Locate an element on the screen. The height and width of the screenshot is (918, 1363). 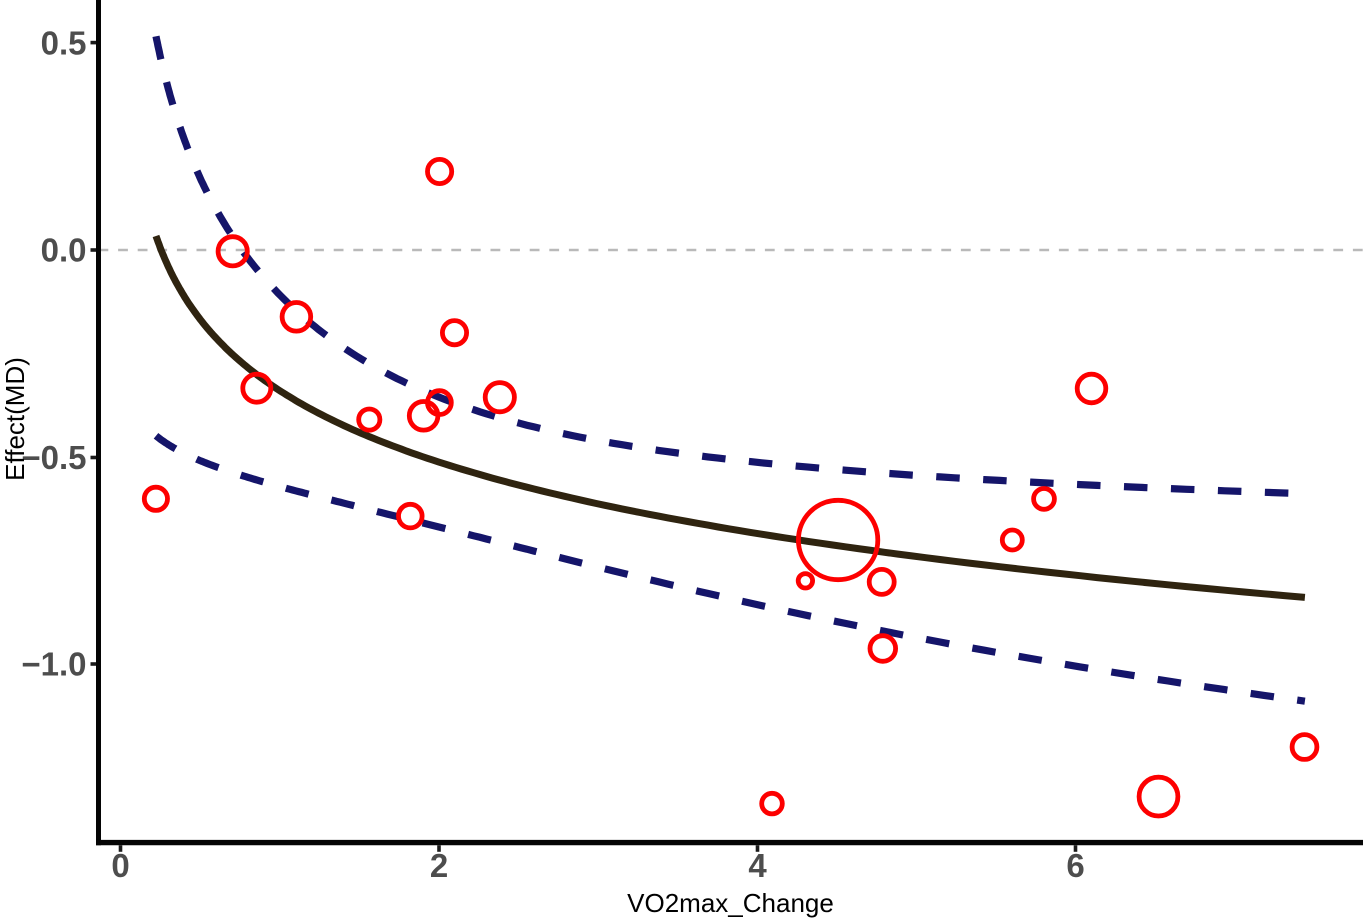
svg-text: 0 is located at coordinates (120, 865).